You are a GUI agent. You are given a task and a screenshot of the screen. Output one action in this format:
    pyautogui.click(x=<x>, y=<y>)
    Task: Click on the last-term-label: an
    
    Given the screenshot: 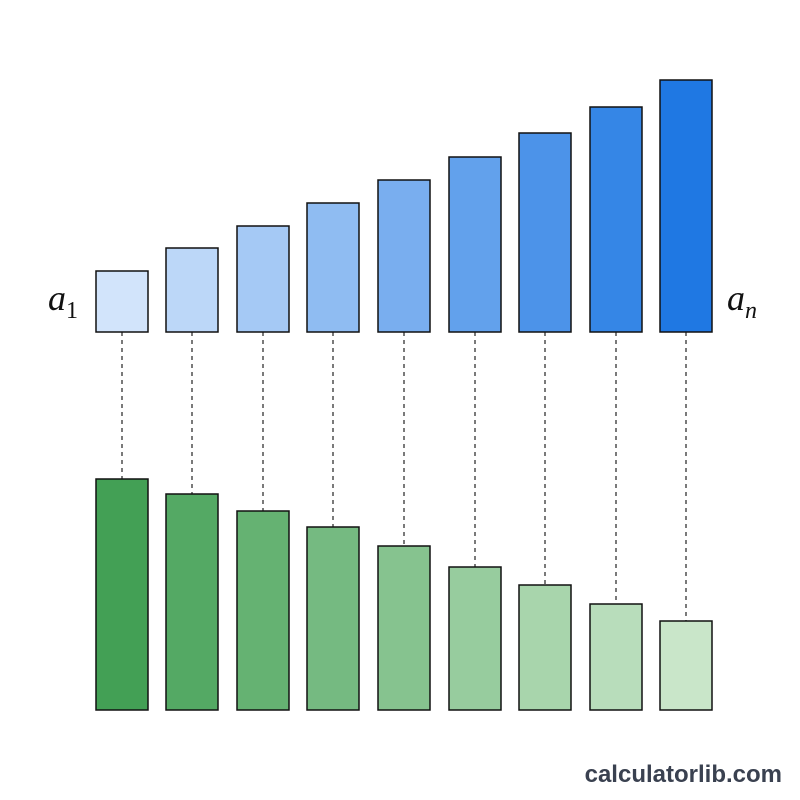 What is the action you would take?
    pyautogui.click(x=742, y=301)
    